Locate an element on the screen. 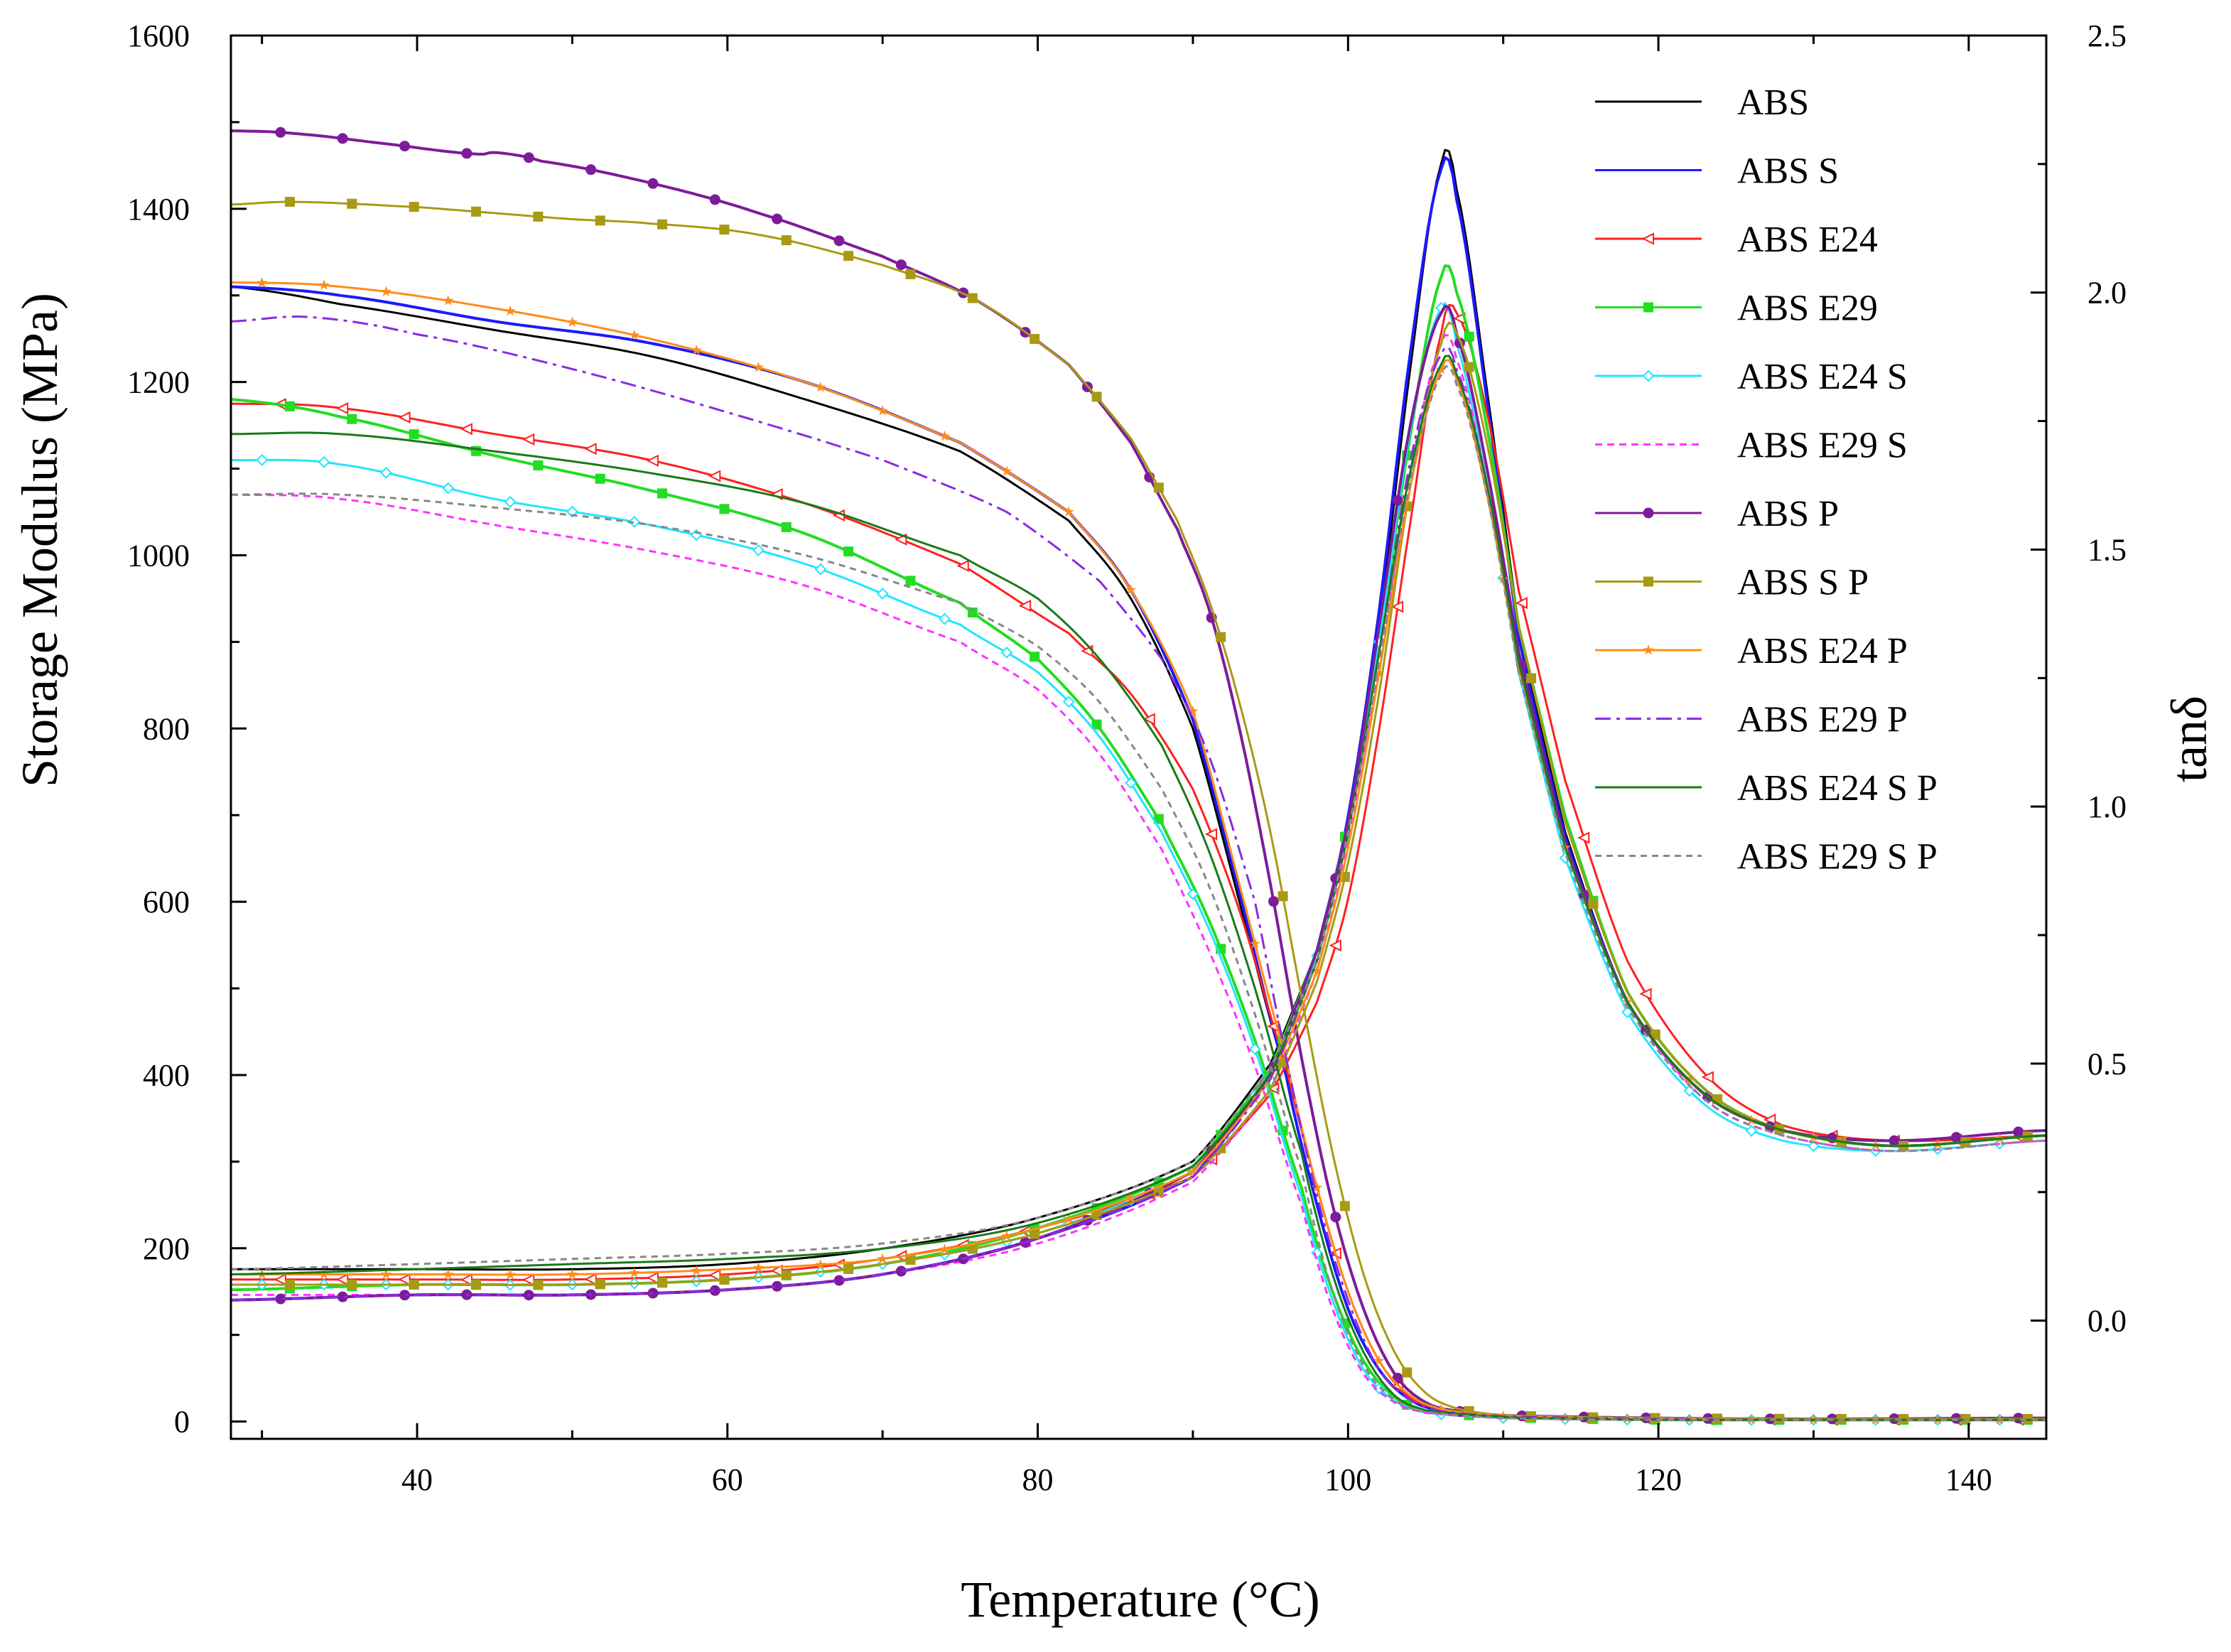 The height and width of the screenshot is (1652, 2231). y-axis-title: Storage Modulus (MPa) is located at coordinates (39, 540).